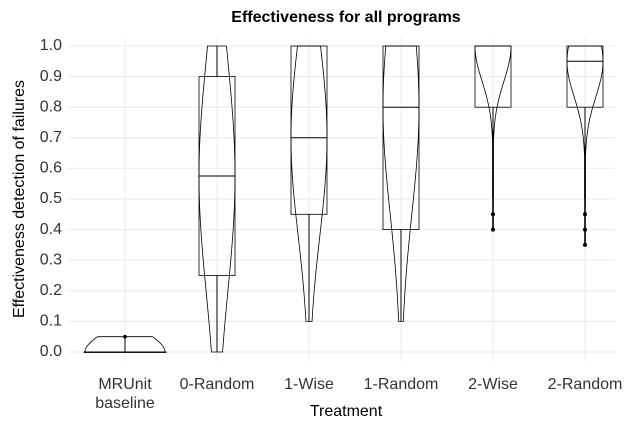  Describe the element at coordinates (51, 137) in the screenshot. I see `y-tick-label: 0.7` at that location.